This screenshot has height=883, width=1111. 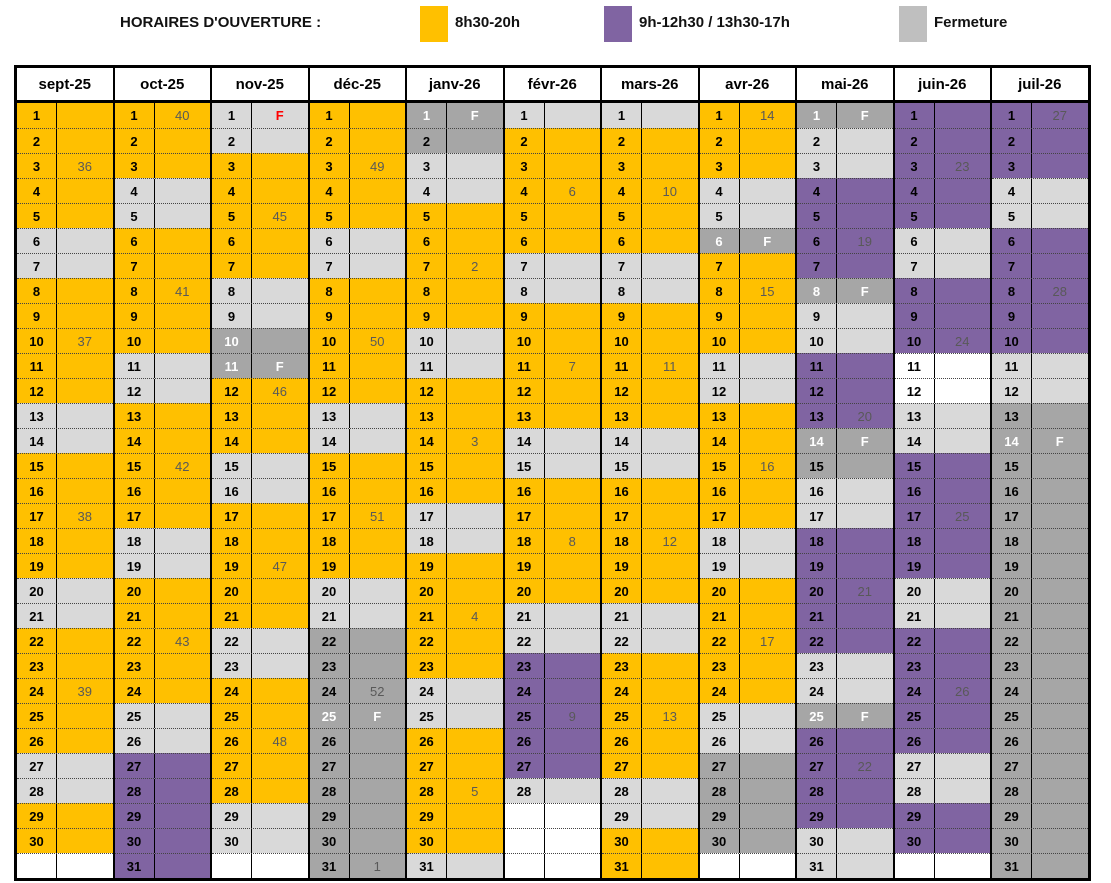 What do you see at coordinates (747, 715) in the screenshot?
I see `calendar-row: 25` at bounding box center [747, 715].